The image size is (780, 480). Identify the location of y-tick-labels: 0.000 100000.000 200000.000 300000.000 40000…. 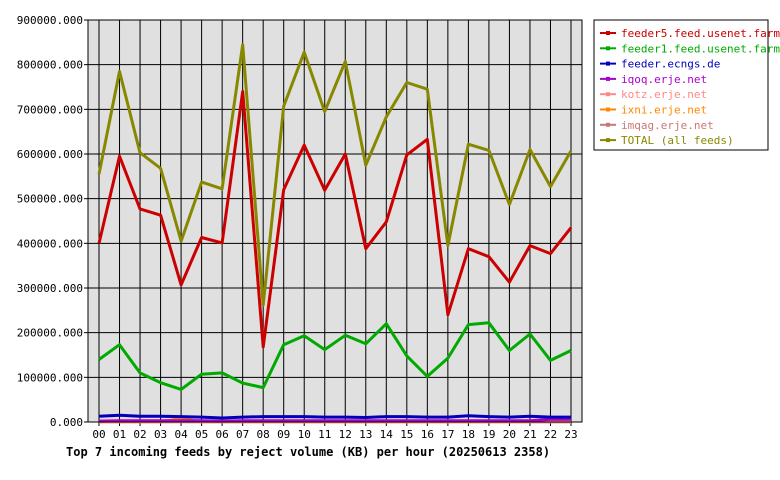
(50, 221).